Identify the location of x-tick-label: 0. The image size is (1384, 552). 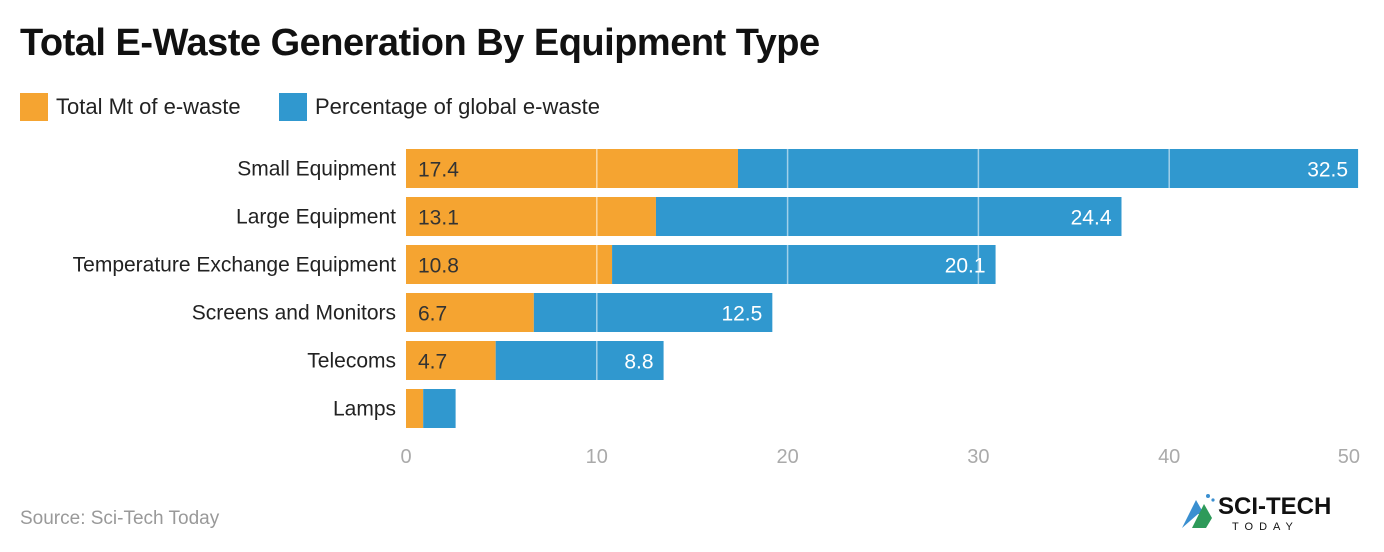
(405, 457).